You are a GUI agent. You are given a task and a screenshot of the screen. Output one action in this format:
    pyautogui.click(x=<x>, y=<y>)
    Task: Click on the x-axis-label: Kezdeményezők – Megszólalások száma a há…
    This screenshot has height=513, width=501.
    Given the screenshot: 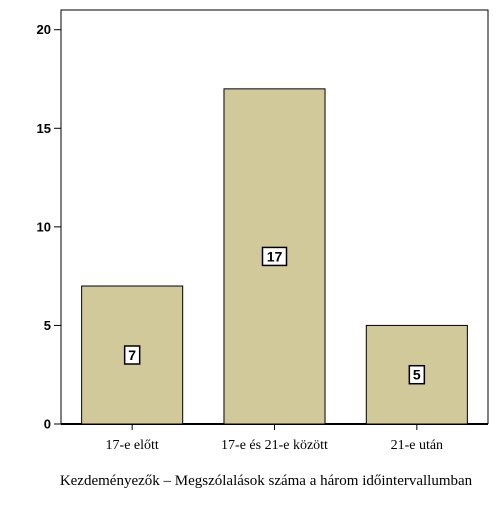 What is the action you would take?
    pyautogui.click(x=266, y=481)
    